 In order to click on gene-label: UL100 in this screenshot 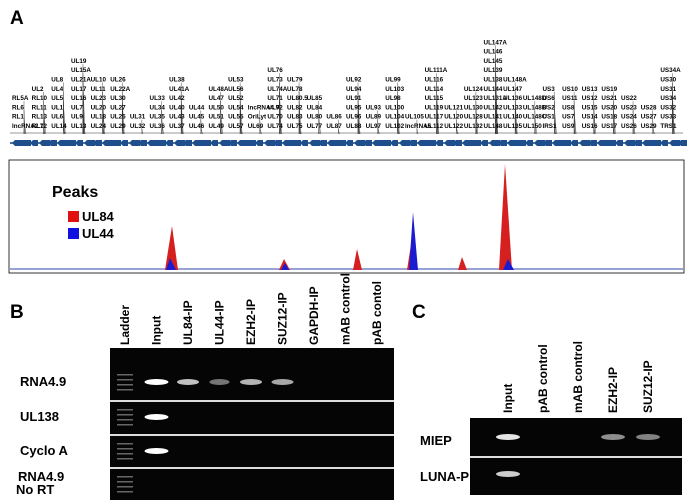, I will do `click(394, 107)`.